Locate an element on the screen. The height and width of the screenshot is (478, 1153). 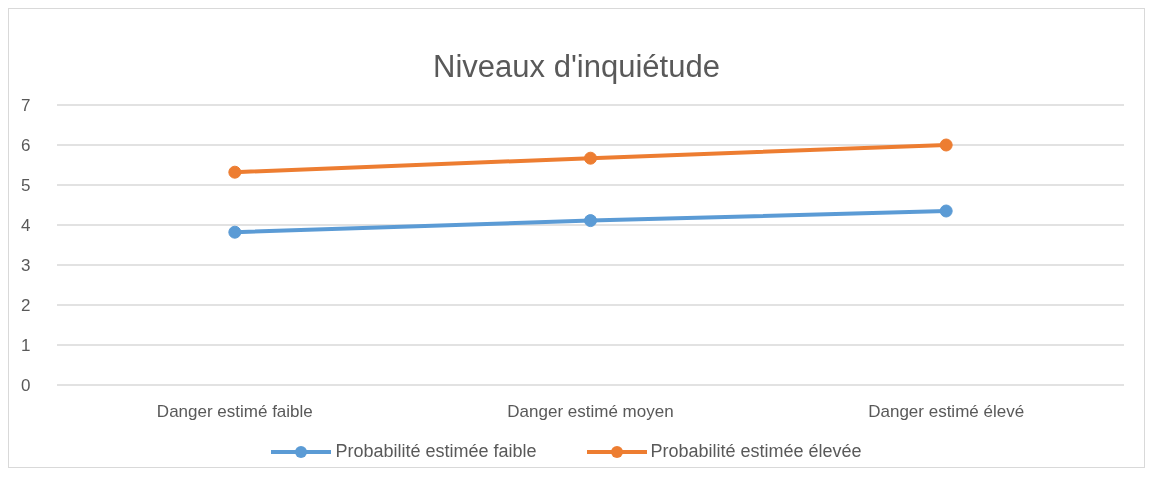
y-tick-label: 3 is located at coordinates (26, 266).